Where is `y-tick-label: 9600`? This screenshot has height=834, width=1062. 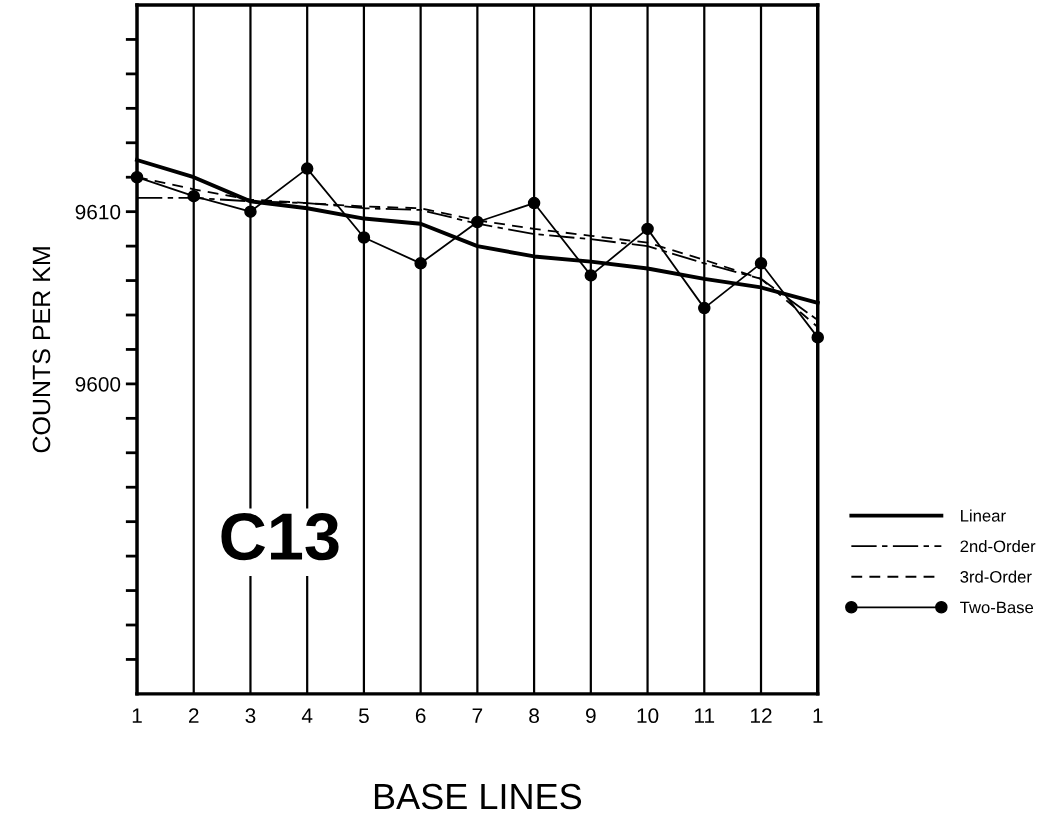 y-tick-label: 9600 is located at coordinates (98, 384).